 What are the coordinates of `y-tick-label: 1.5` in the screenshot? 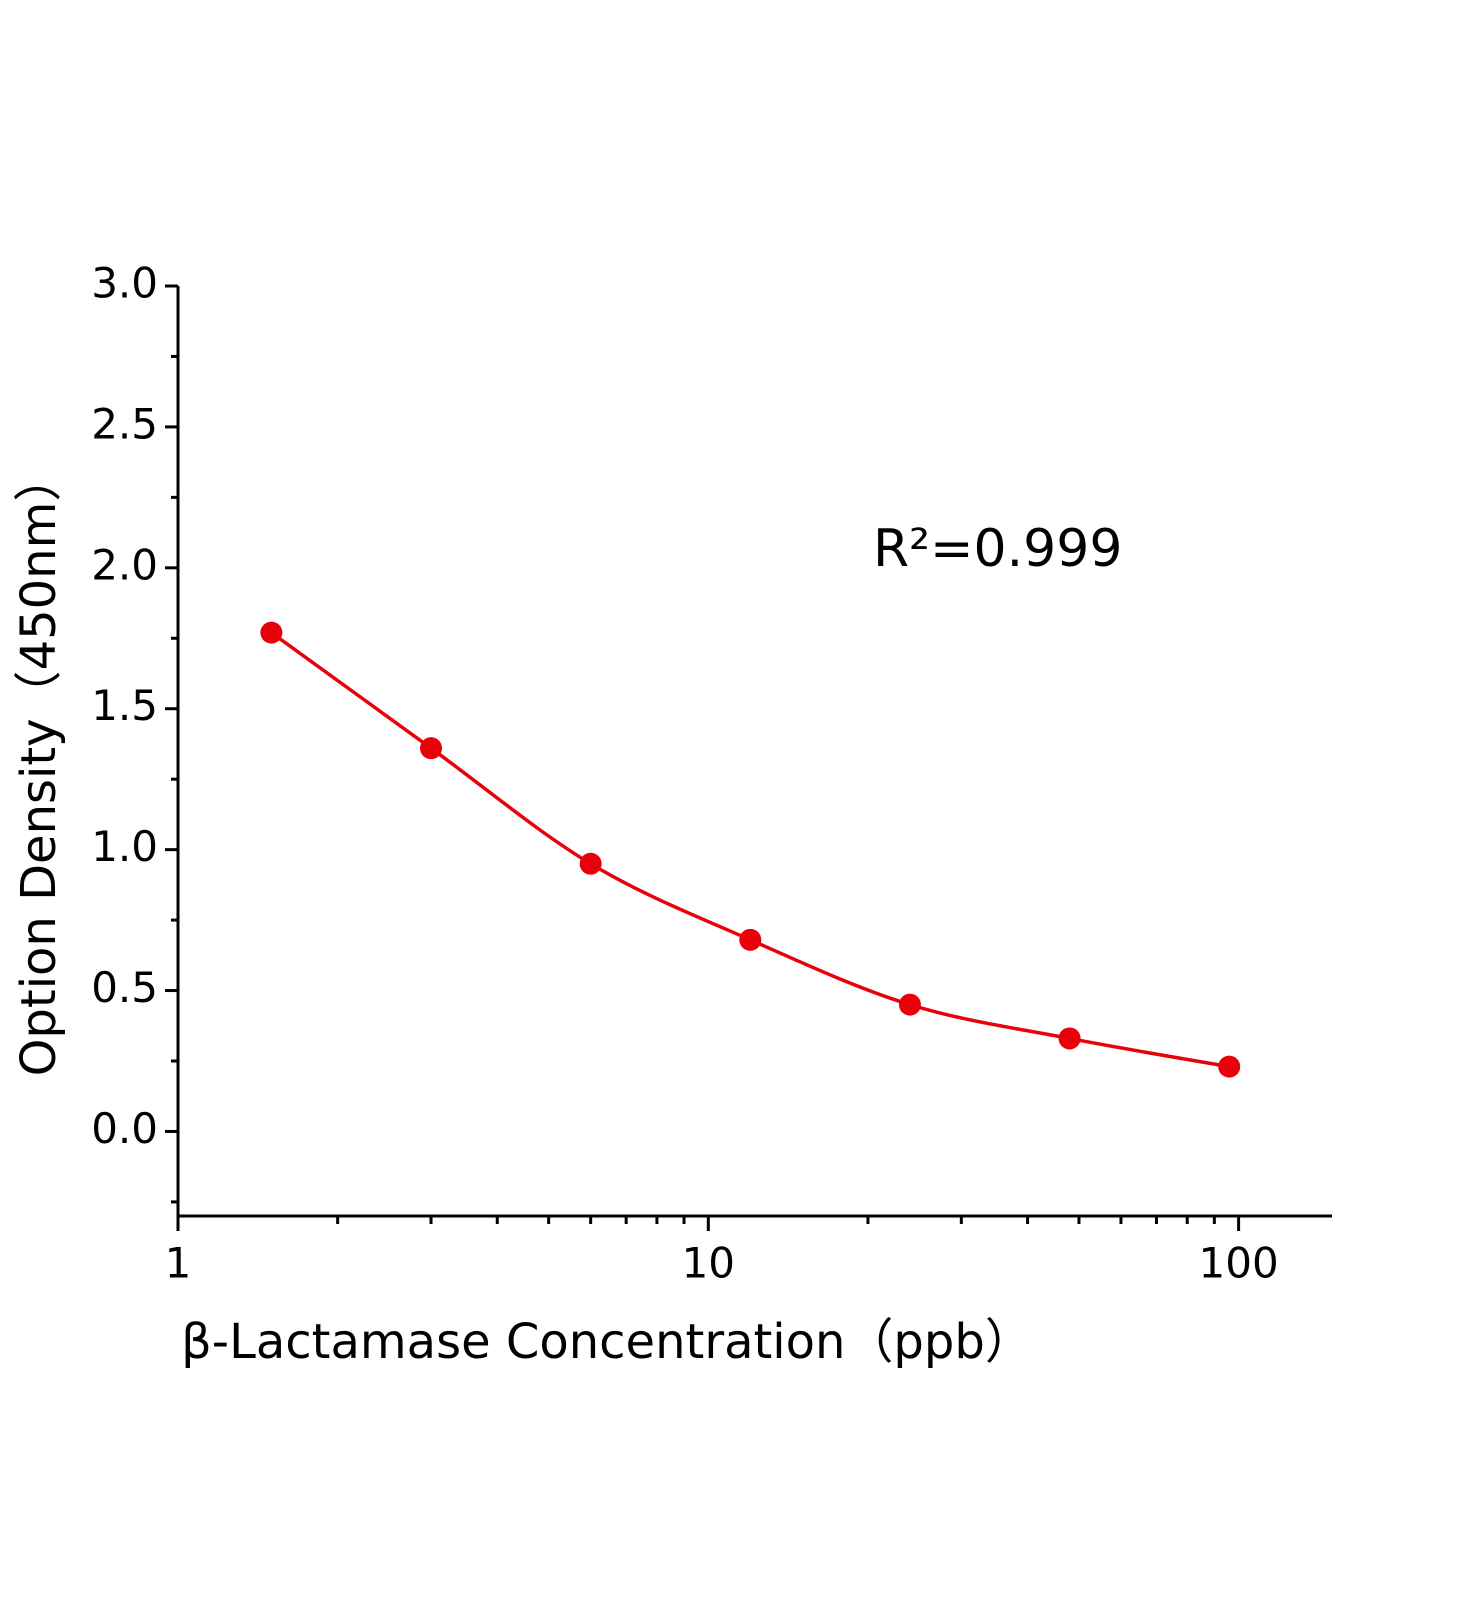 It's located at (124, 705).